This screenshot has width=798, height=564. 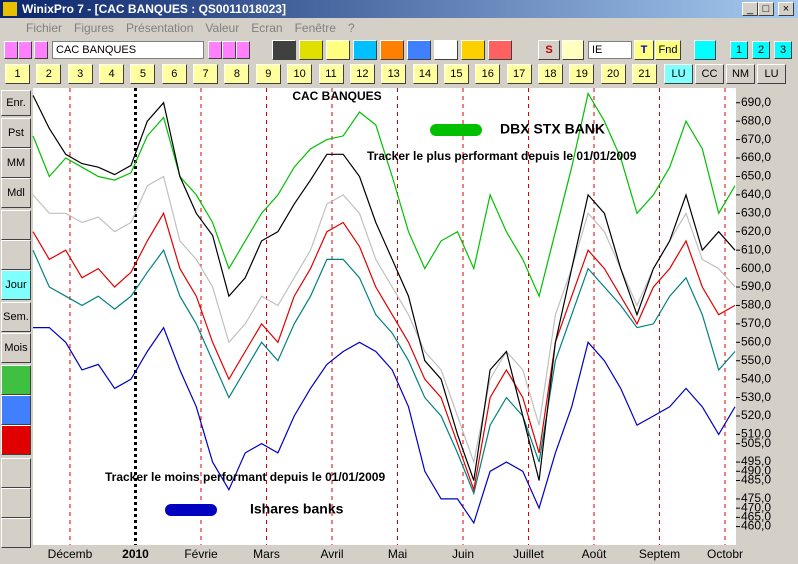 I want to click on y-tick-label: 650,0, so click(x=756, y=176).